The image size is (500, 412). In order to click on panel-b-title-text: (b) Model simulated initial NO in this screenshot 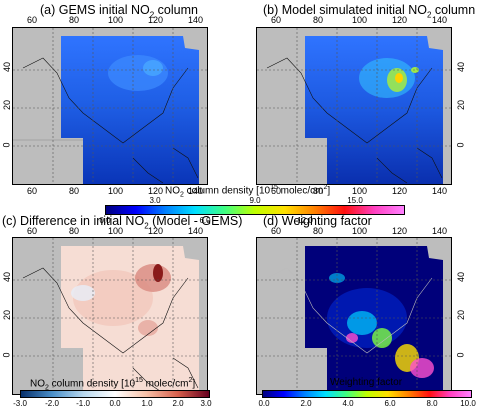, I will do `click(345, 10)`.